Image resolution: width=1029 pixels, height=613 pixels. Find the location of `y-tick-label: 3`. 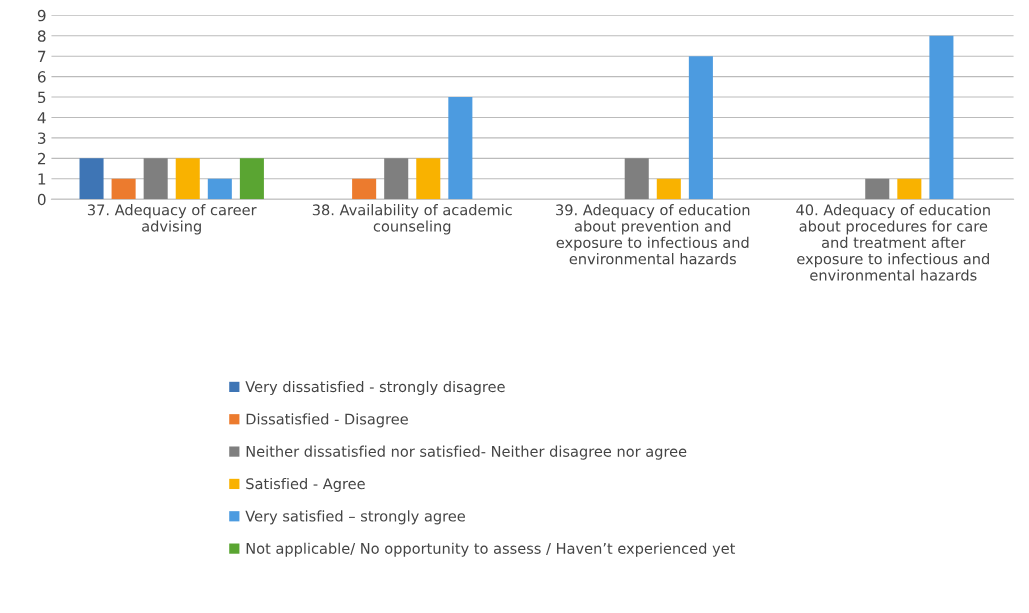

y-tick-label: 3 is located at coordinates (42, 138).